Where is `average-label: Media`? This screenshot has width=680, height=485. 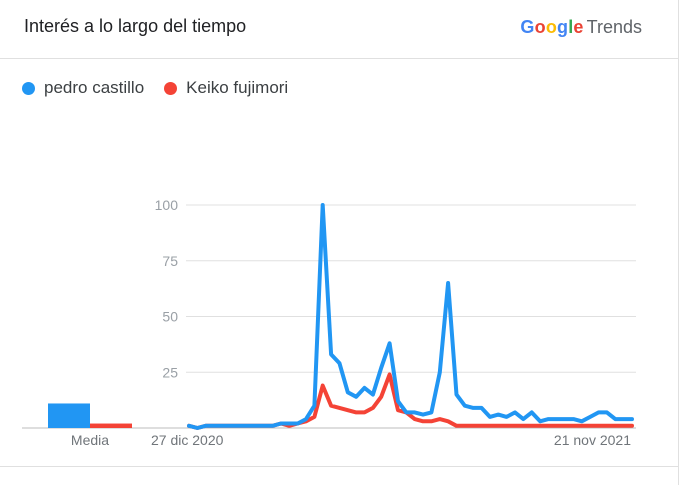
average-label: Media is located at coordinates (90, 440).